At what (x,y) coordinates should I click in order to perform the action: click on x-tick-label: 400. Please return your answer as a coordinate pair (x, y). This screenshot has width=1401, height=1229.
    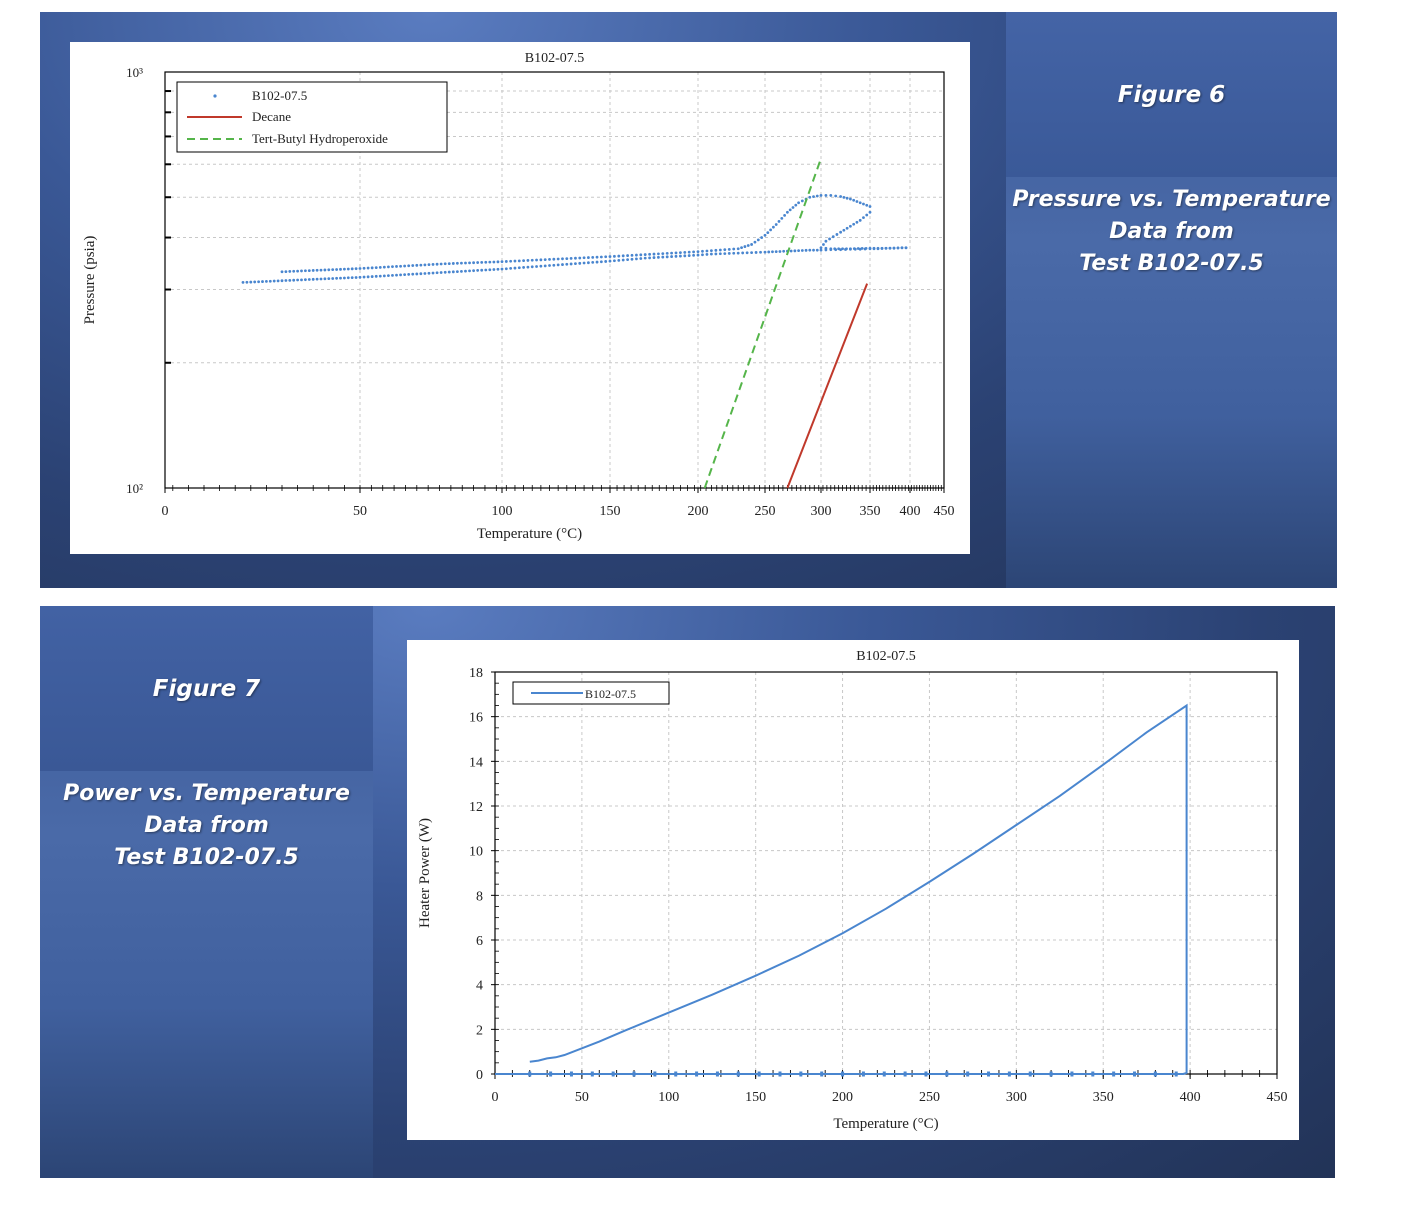
    Looking at the image, I should click on (1190, 1097).